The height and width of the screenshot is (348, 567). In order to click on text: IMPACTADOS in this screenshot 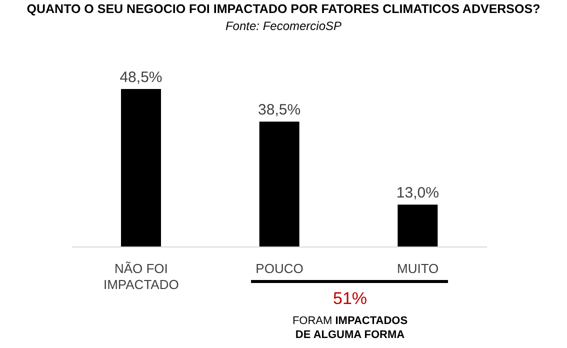, I will do `click(371, 321)`.